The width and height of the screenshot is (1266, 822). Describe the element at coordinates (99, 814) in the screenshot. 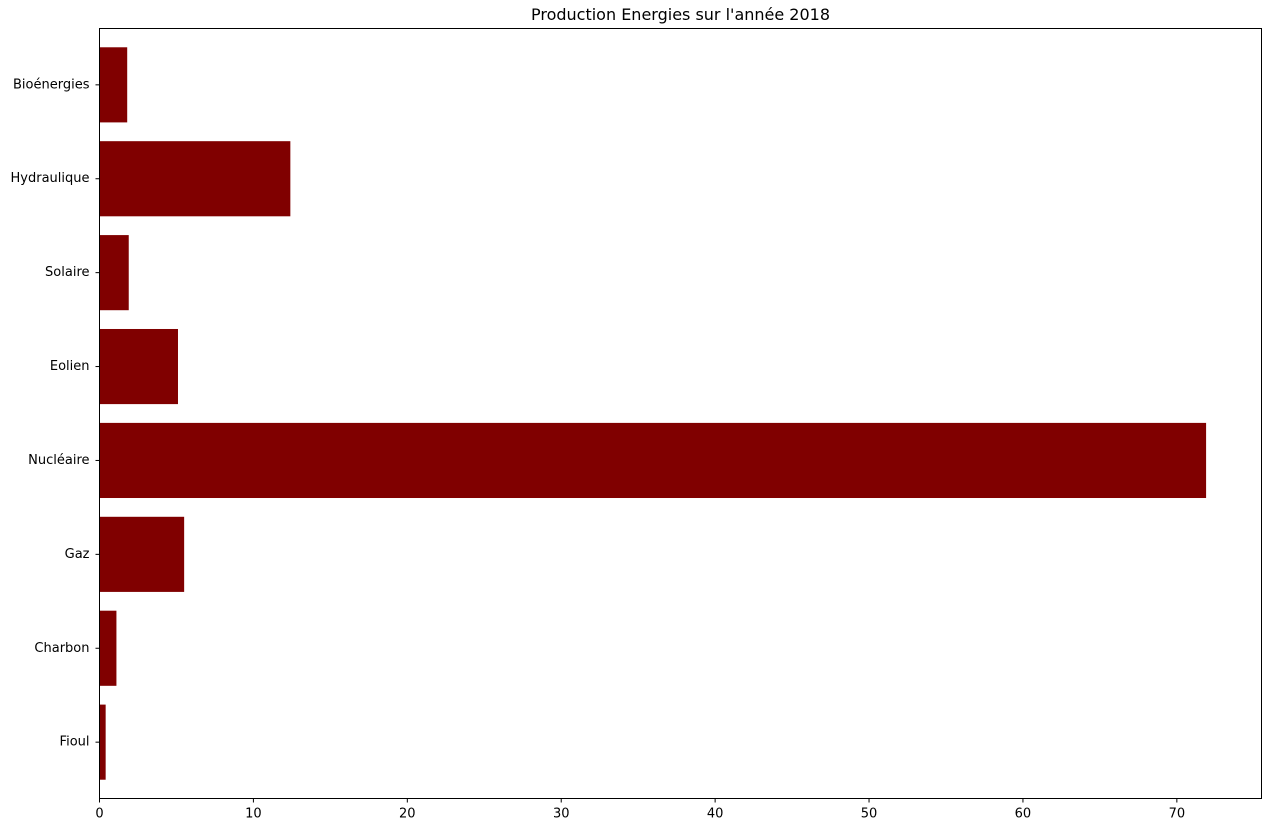

I see `x-tick-label: 0` at that location.